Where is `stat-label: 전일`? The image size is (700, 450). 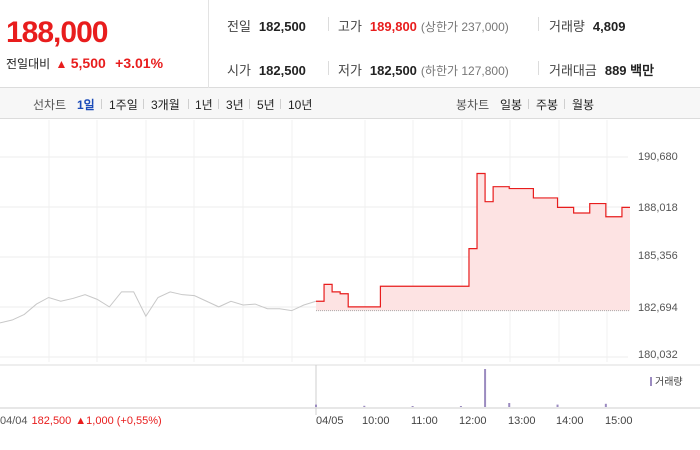
stat-label: 전일 is located at coordinates (239, 26).